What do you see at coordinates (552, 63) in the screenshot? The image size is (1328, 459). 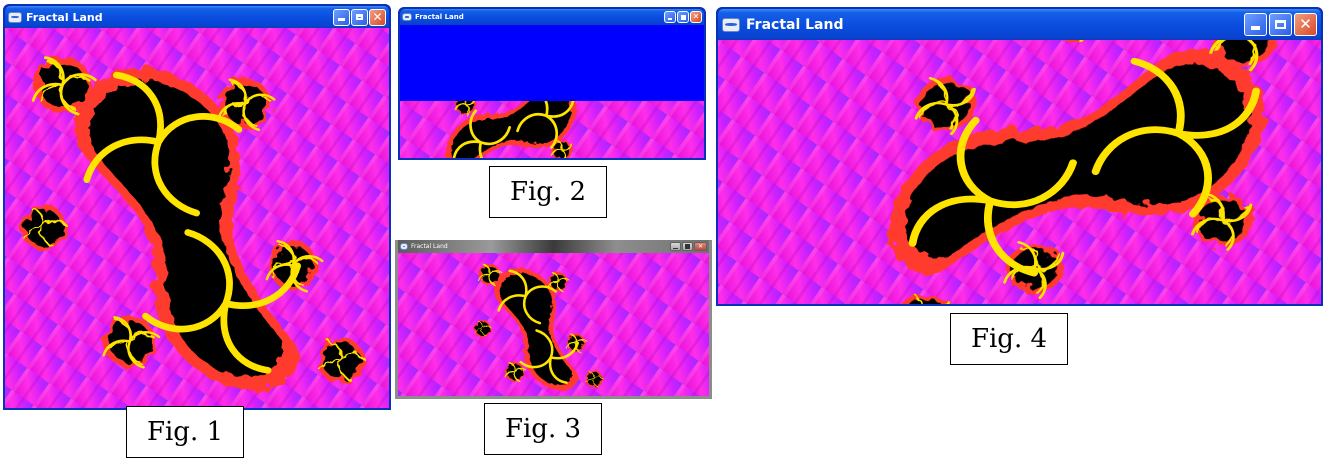 I see `blank-blue-area` at bounding box center [552, 63].